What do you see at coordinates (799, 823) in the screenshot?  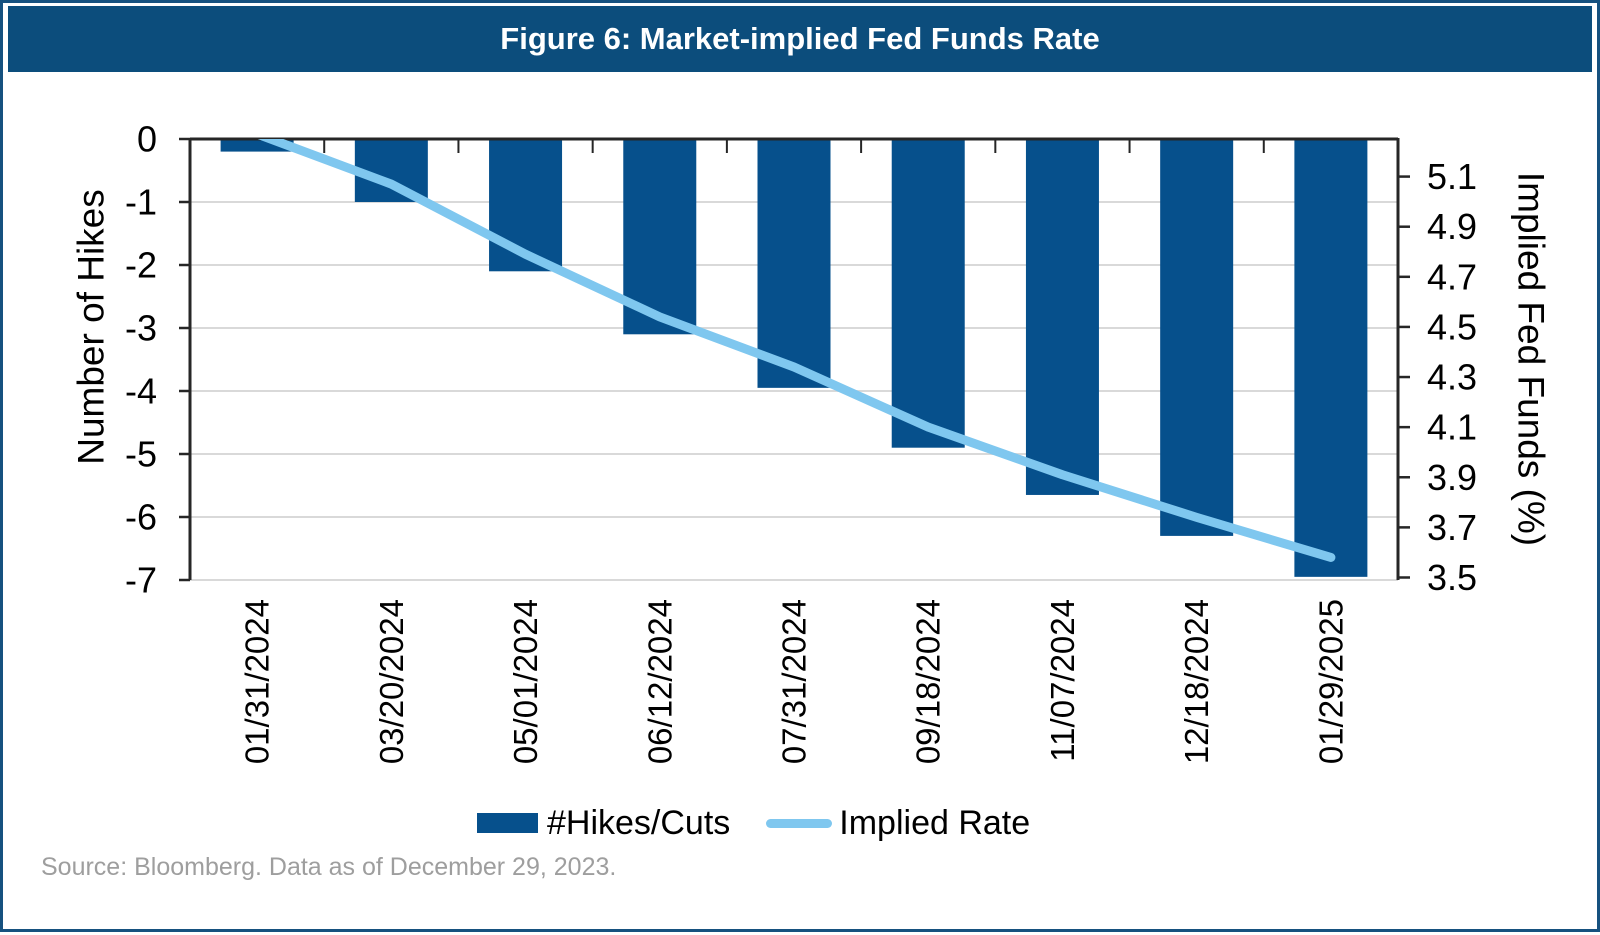 I see `legend-line-swatch` at bounding box center [799, 823].